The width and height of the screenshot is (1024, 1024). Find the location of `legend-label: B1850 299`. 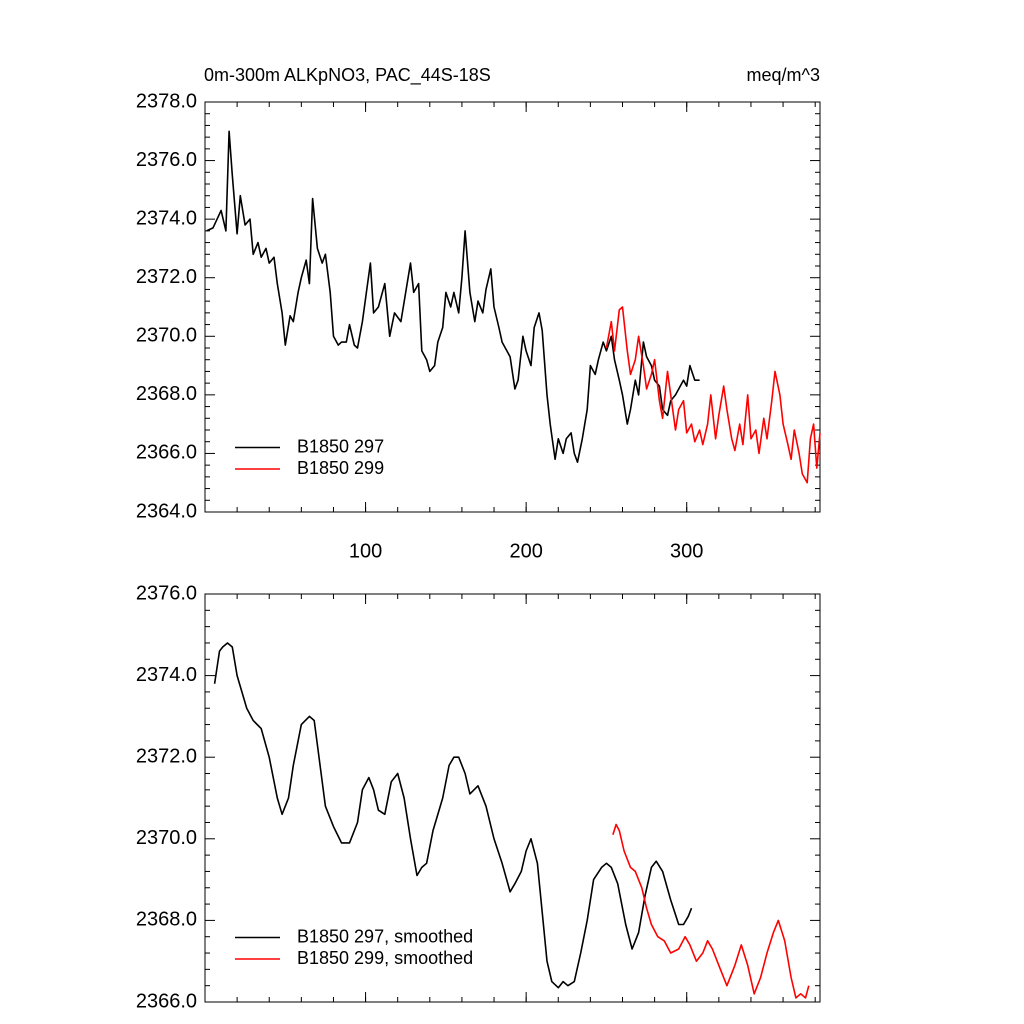

legend-label: B1850 299 is located at coordinates (340, 468).